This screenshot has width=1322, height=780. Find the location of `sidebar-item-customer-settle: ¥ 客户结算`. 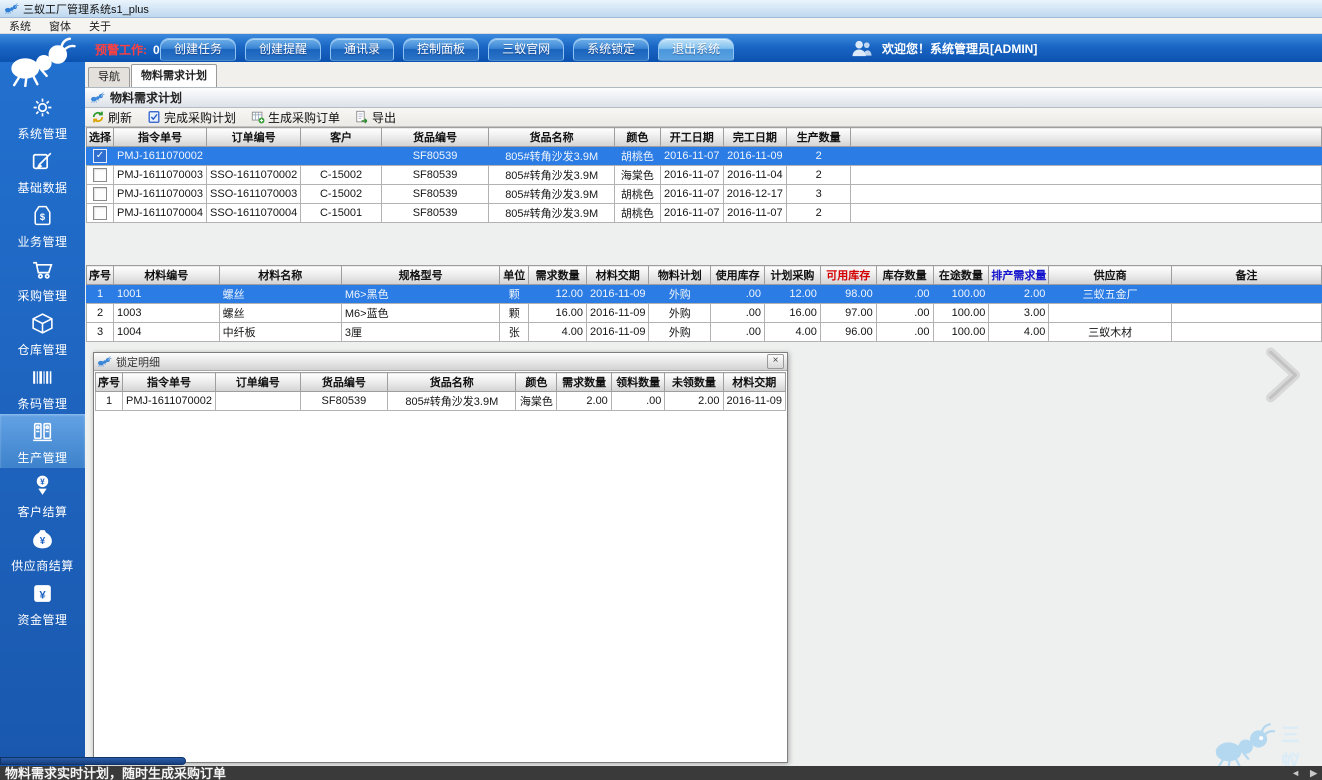

sidebar-item-customer-settle: ¥ 客户结算 is located at coordinates (42, 495).